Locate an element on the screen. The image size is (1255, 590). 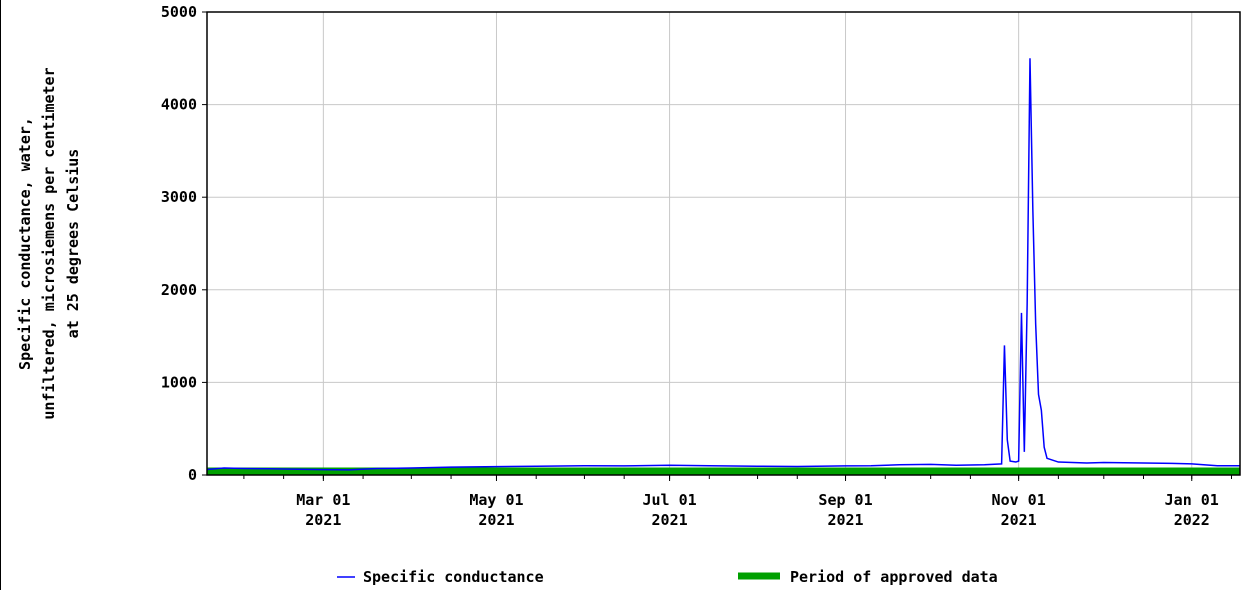
y-tick-label: 2000 is located at coordinates (179, 290).